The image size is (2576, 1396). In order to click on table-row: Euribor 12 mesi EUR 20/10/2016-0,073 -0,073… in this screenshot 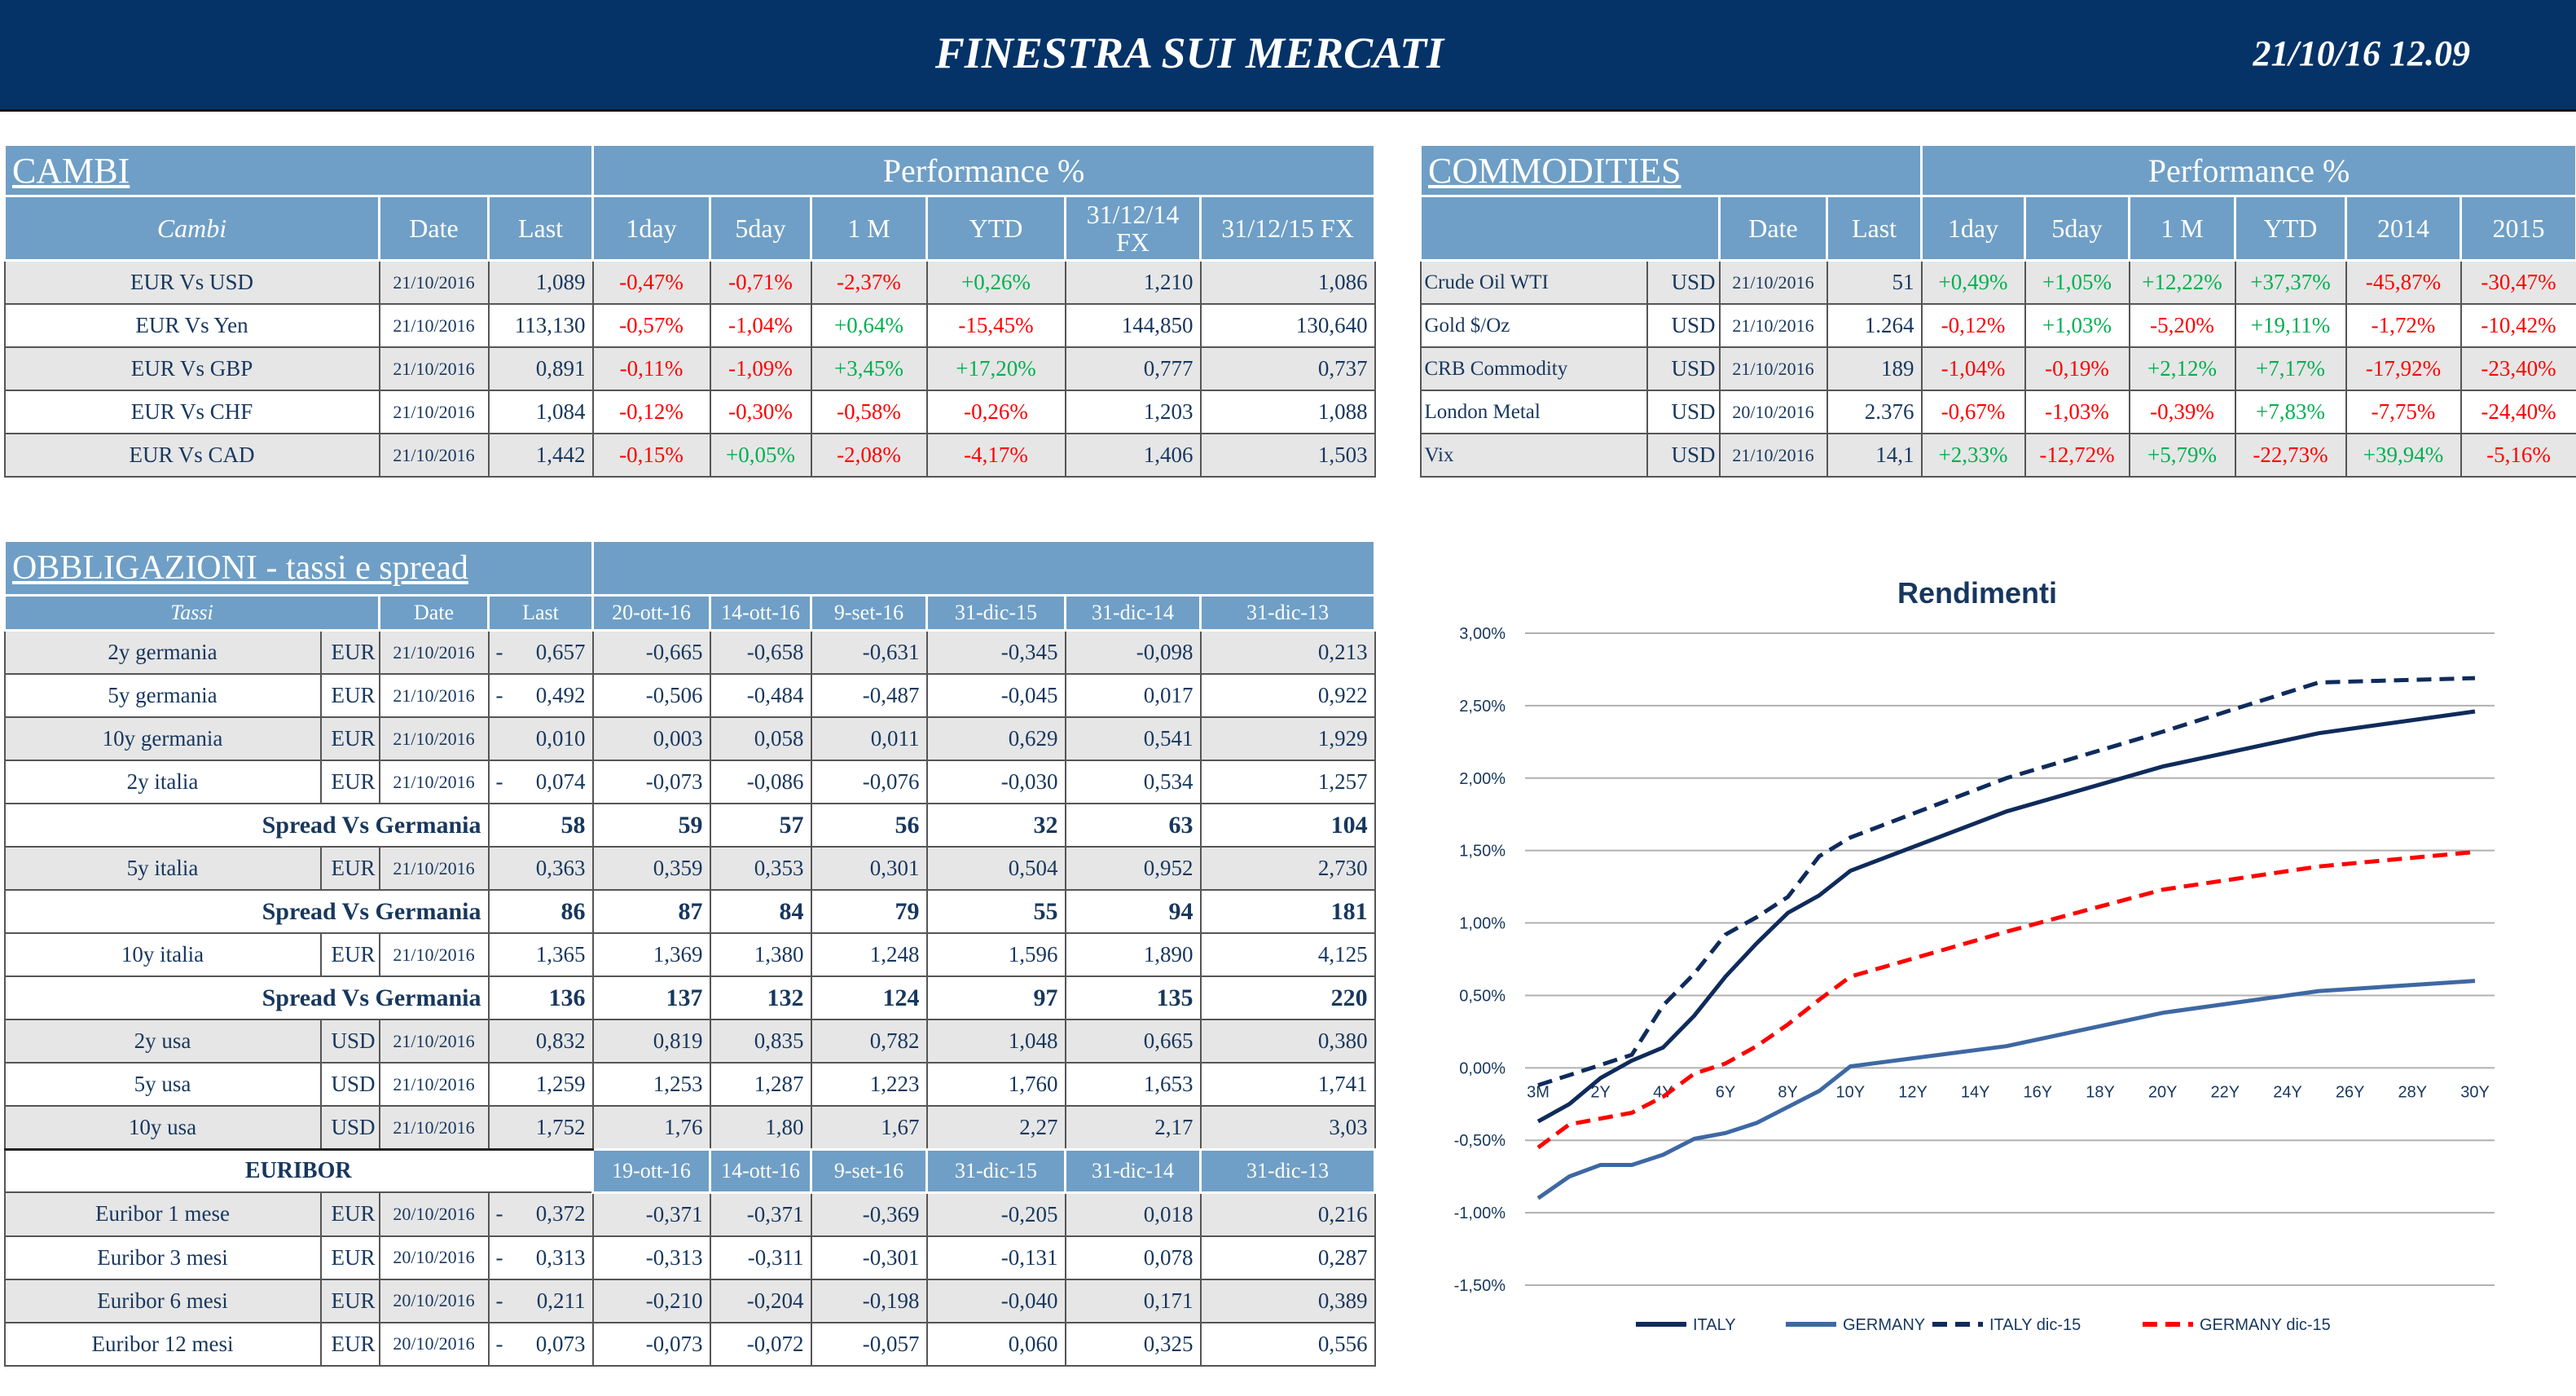, I will do `click(689, 1344)`.